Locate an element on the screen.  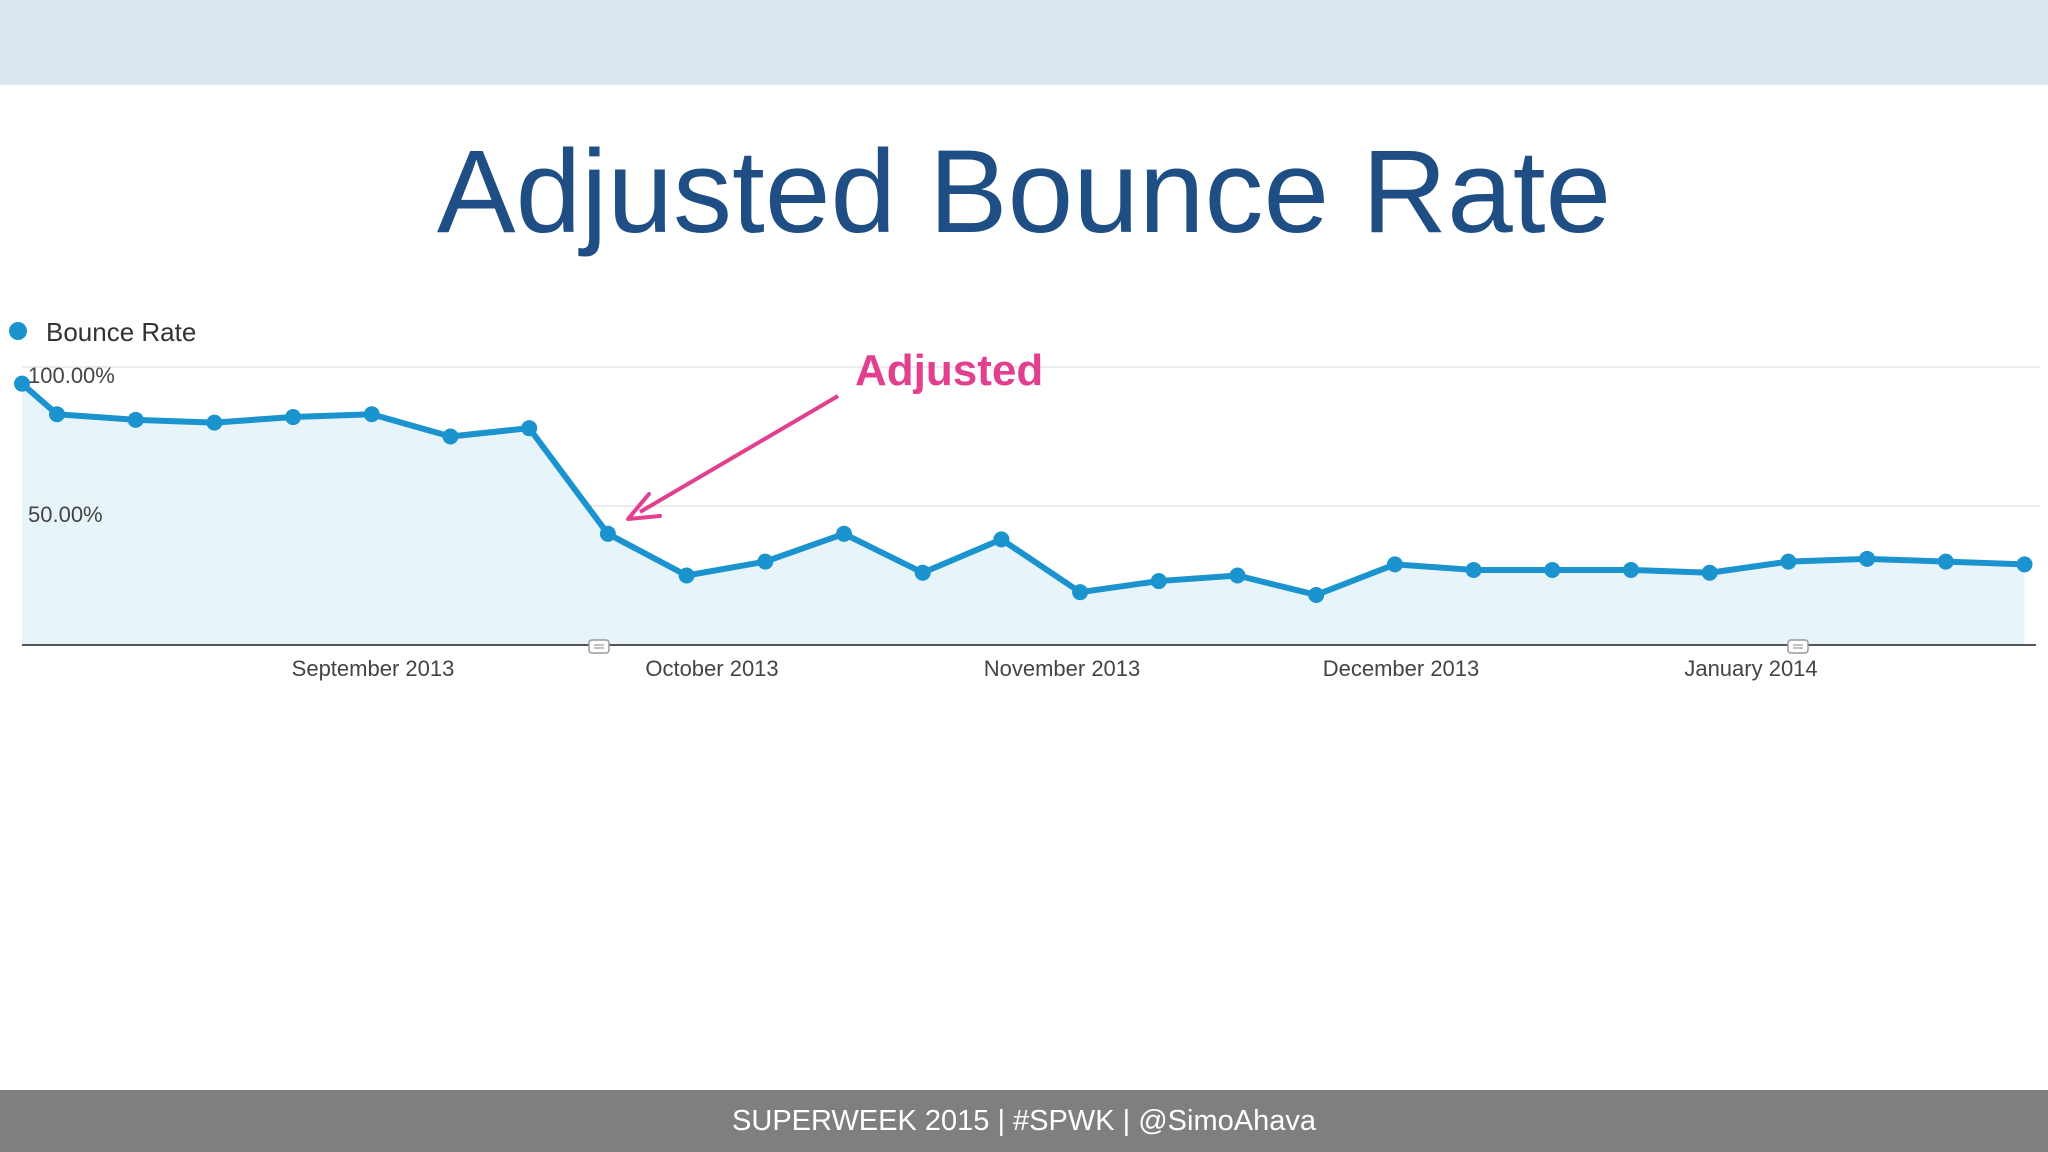
x-tick-label: November 2013 is located at coordinates (1062, 668).